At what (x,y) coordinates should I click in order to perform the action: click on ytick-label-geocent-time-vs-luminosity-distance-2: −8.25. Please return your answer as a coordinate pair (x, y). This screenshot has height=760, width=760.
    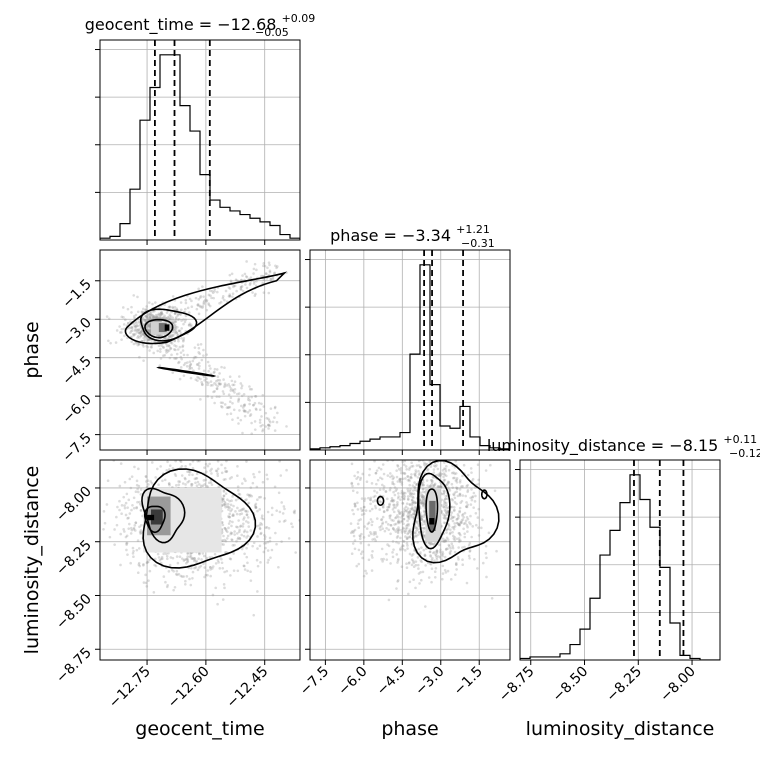
    Looking at the image, I should click on (74, 558).